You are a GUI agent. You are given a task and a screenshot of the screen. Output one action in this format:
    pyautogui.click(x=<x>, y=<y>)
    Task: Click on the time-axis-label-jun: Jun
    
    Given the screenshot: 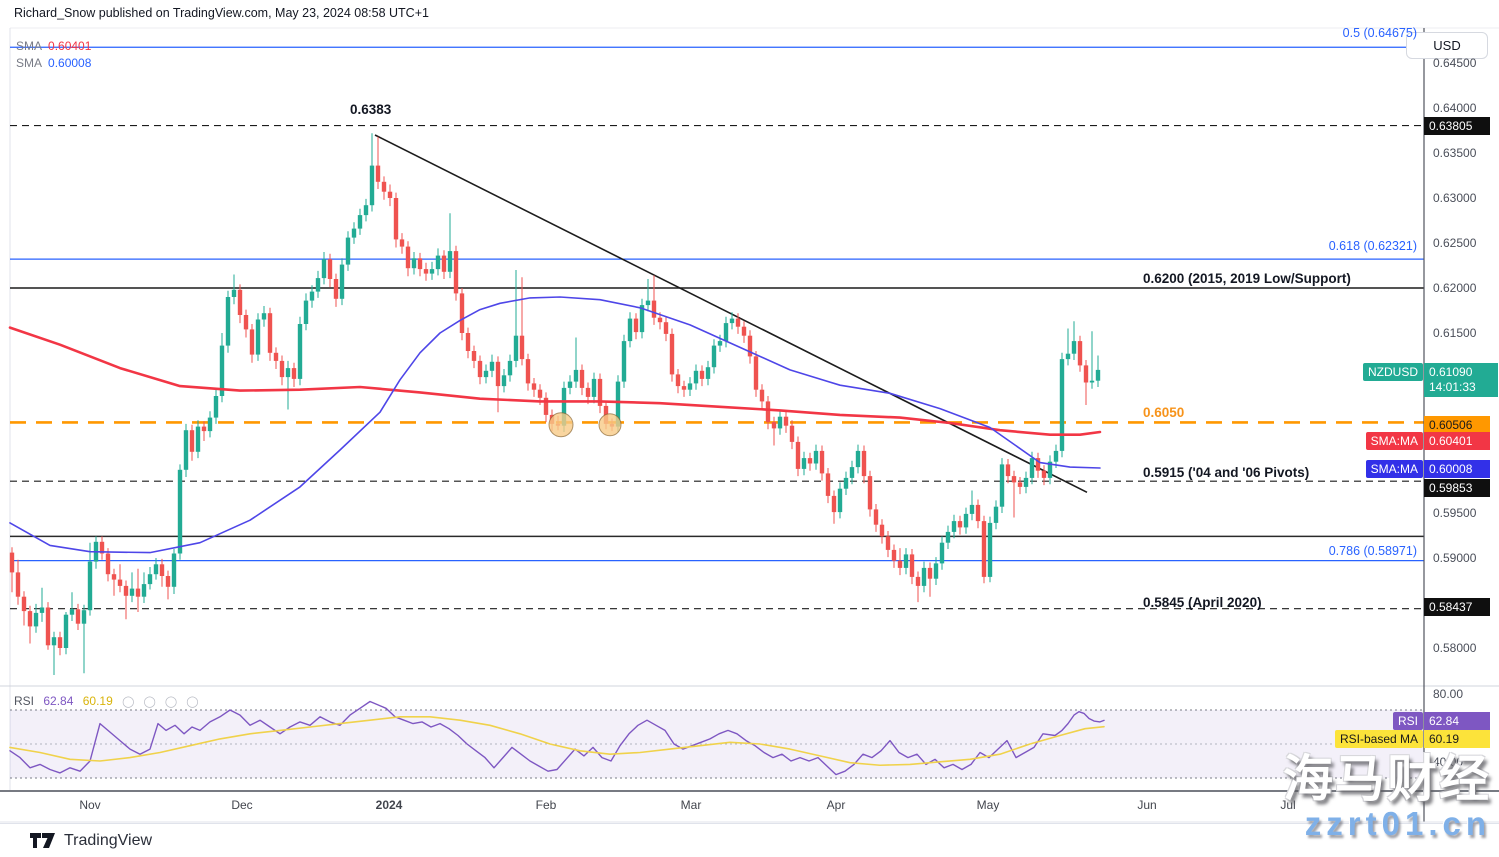 What is the action you would take?
    pyautogui.click(x=1147, y=805)
    